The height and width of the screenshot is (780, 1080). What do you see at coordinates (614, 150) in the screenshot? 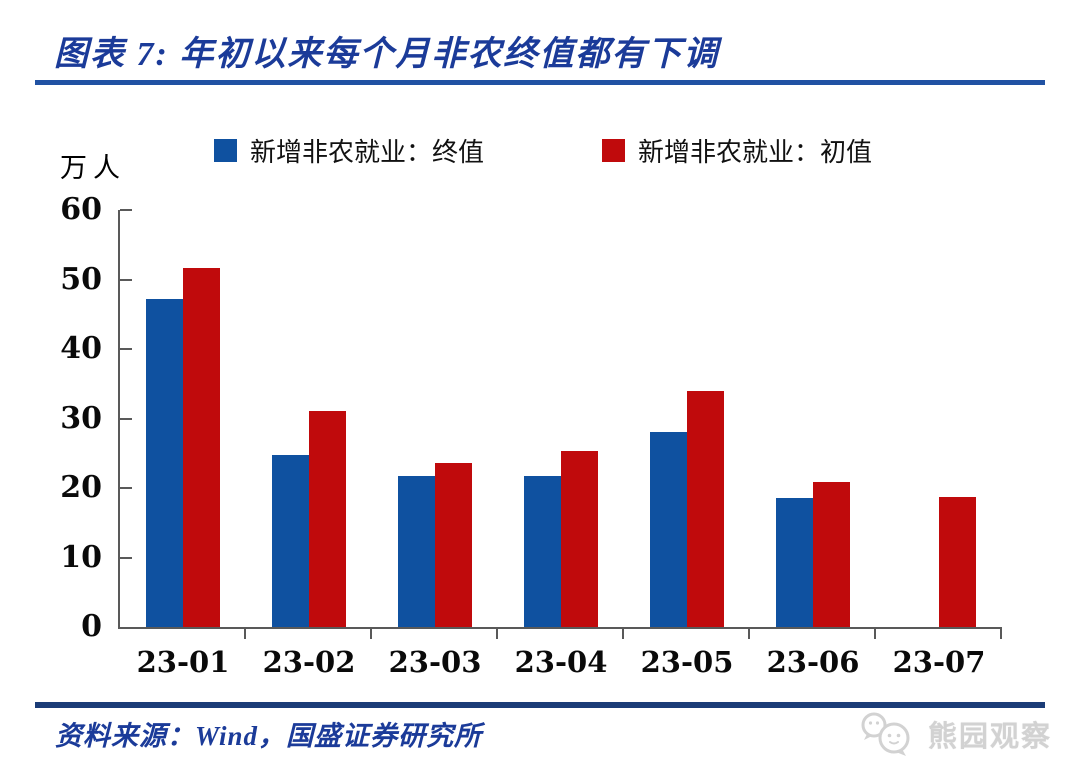
I see `legend-swatch-initial` at bounding box center [614, 150].